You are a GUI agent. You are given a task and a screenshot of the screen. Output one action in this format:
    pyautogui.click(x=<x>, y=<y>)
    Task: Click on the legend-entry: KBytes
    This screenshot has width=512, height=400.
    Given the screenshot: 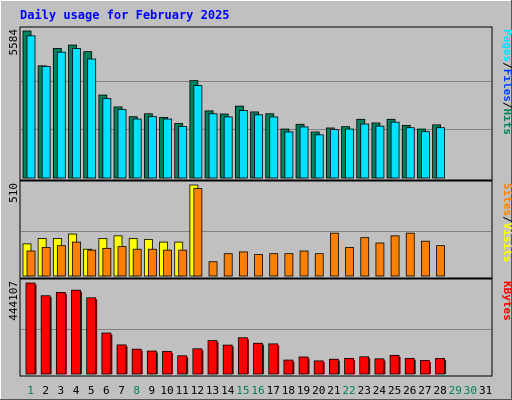 What is the action you would take?
    pyautogui.click(x=506, y=301)
    